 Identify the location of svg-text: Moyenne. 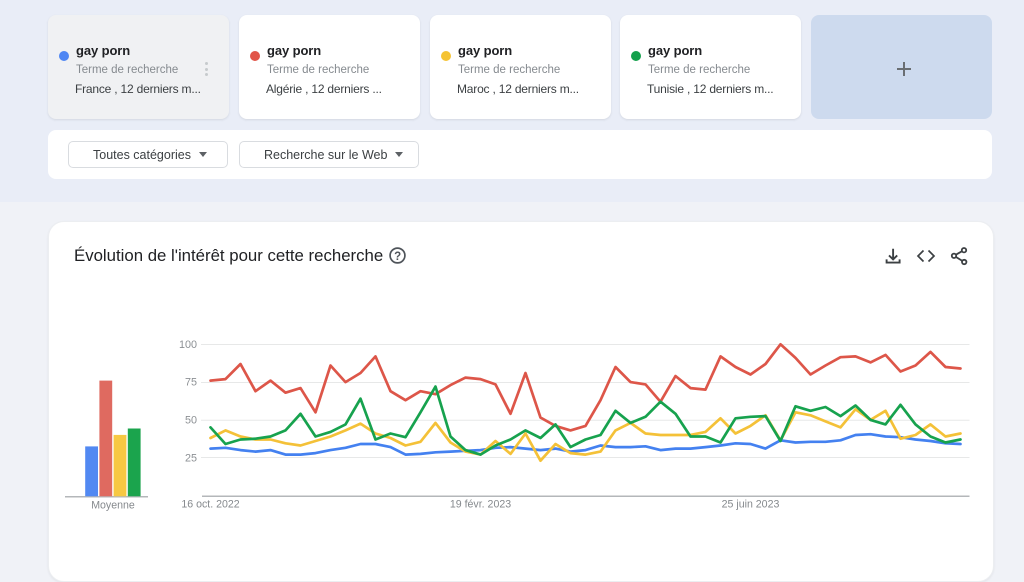
(113, 506).